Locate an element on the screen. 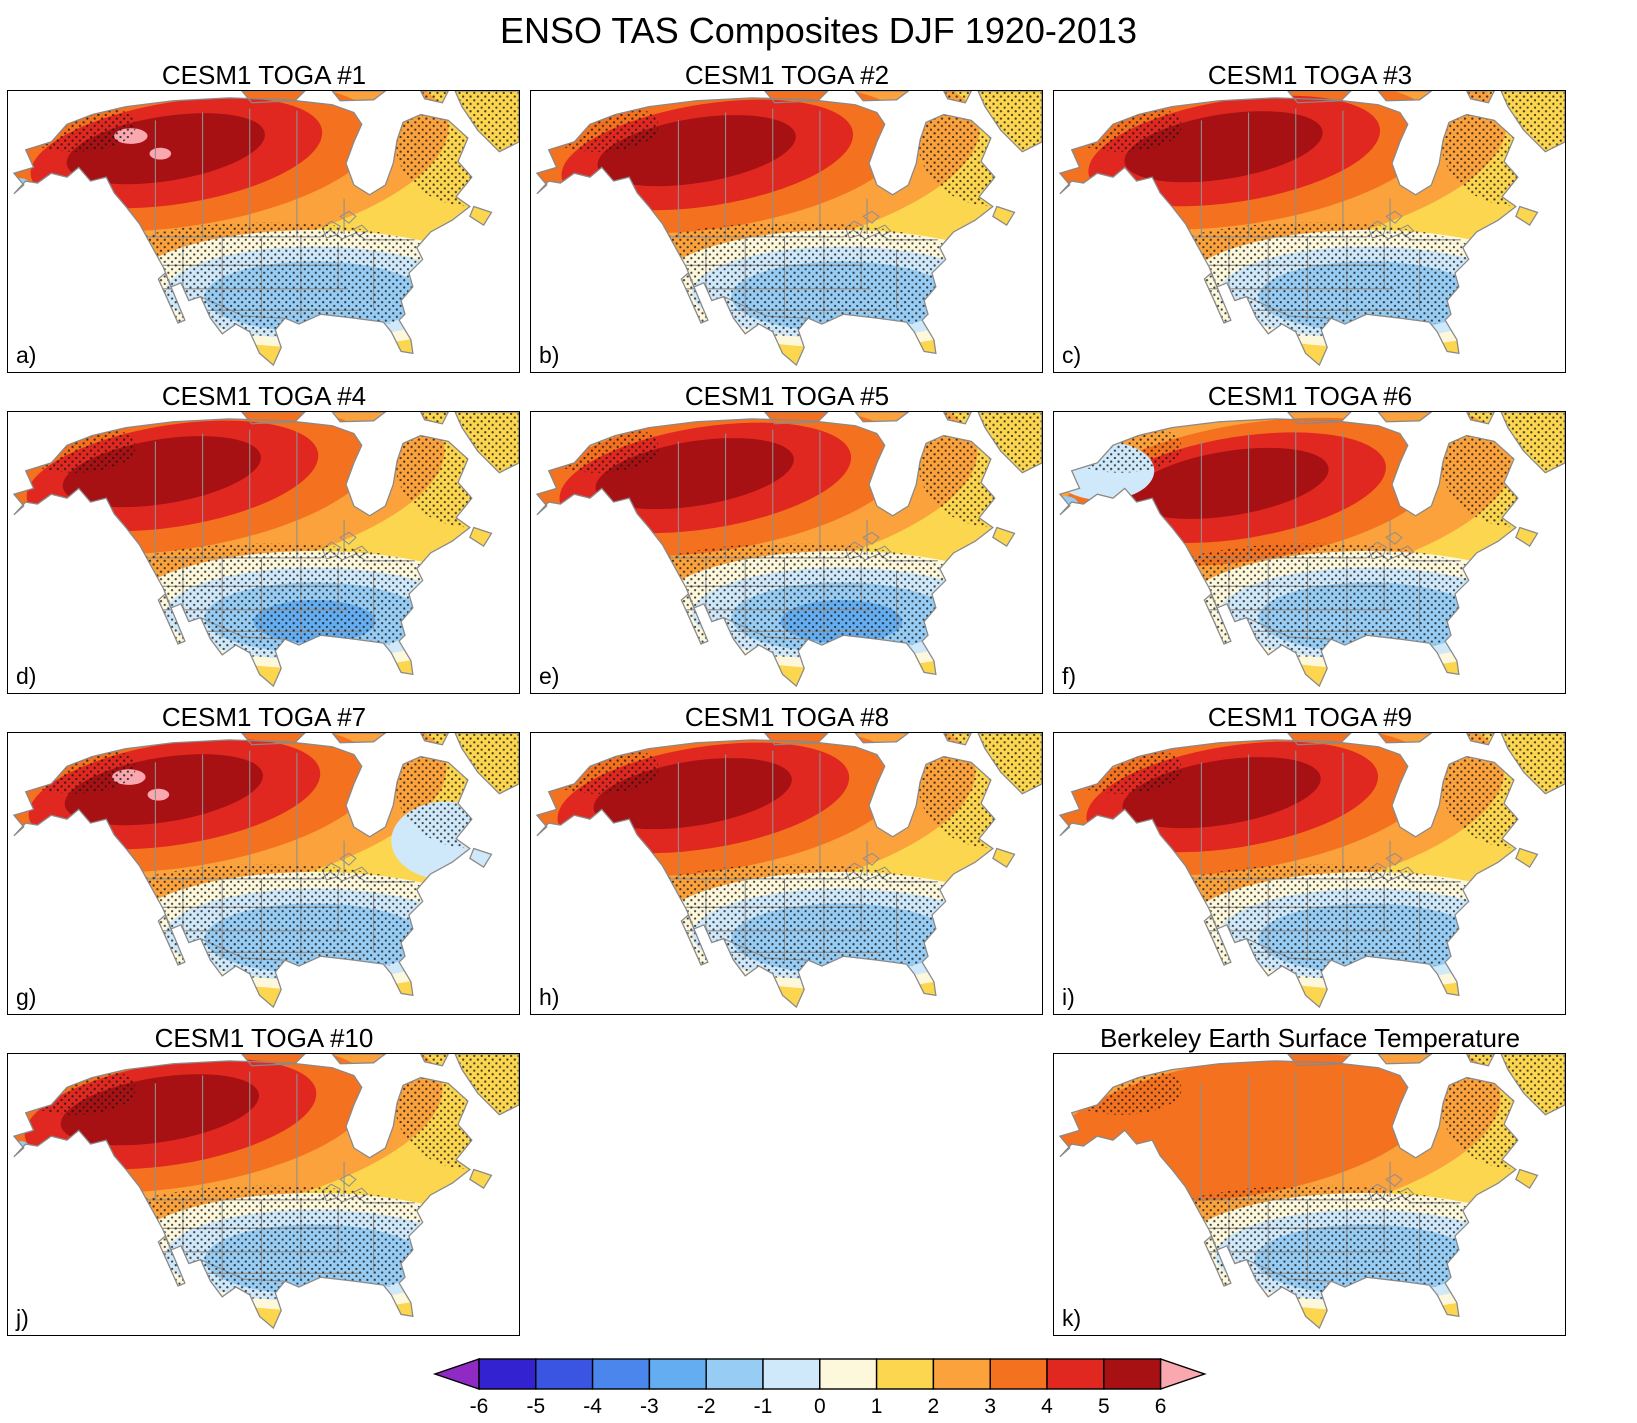 The width and height of the screenshot is (1637, 1423). map-box: a) is located at coordinates (263, 231).